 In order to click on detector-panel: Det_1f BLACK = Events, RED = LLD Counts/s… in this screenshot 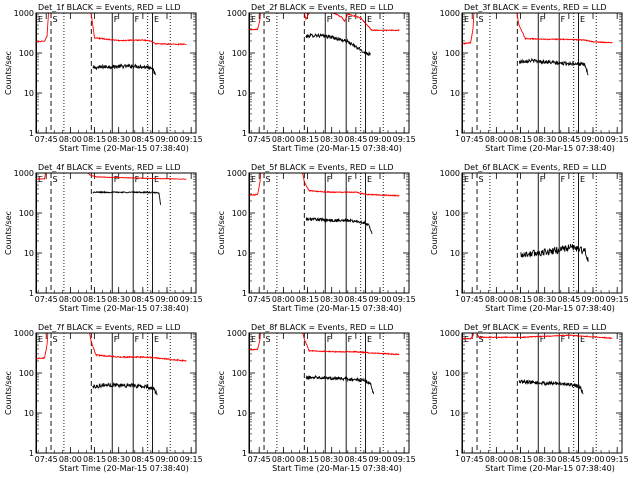, I will do `click(103, 78)`.